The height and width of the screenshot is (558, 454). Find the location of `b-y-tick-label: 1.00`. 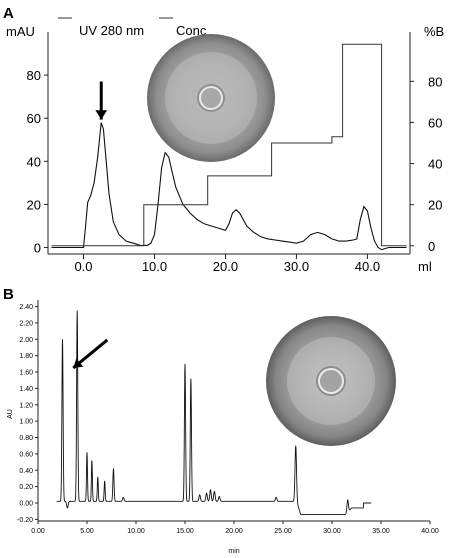

b-y-tick-label: 1.00 is located at coordinates (26, 422).